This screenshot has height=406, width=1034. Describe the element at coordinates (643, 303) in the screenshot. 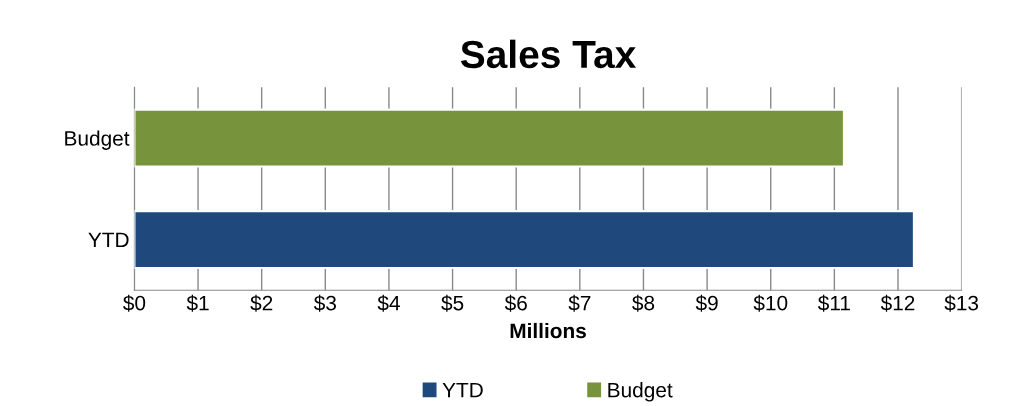

I see `x-tick-label: $8` at that location.